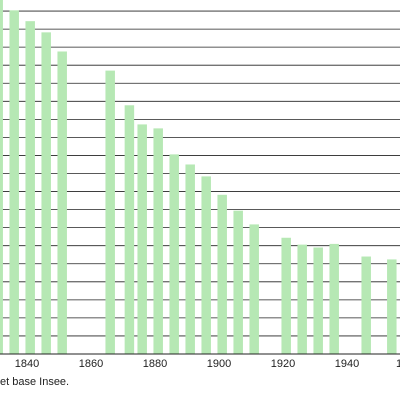 Image resolution: width=400 pixels, height=400 pixels. Describe the element at coordinates (27, 364) in the screenshot. I see `x-tick-label: 1840` at that location.